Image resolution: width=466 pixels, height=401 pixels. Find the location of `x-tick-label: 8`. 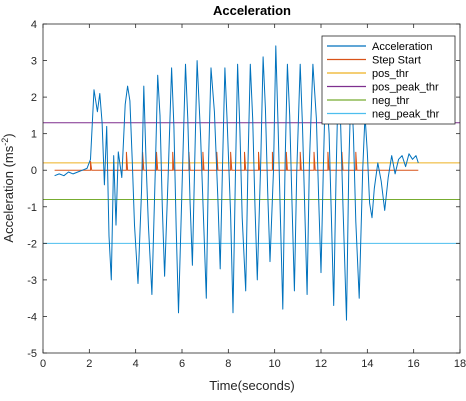

x-tick-label: 8 is located at coordinates (228, 364).